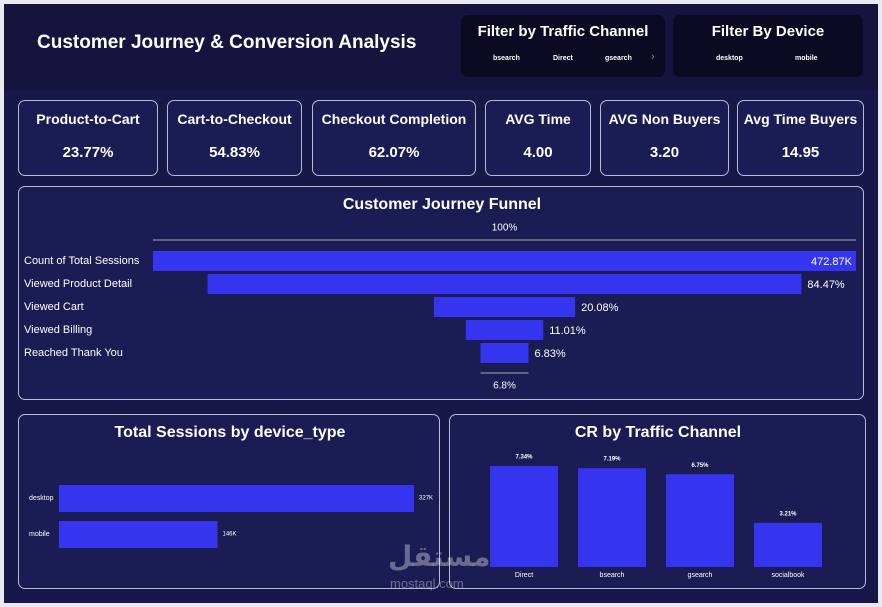  Describe the element at coordinates (230, 432) in the screenshot. I see `chart-title: Total Sessions by device_type` at that location.